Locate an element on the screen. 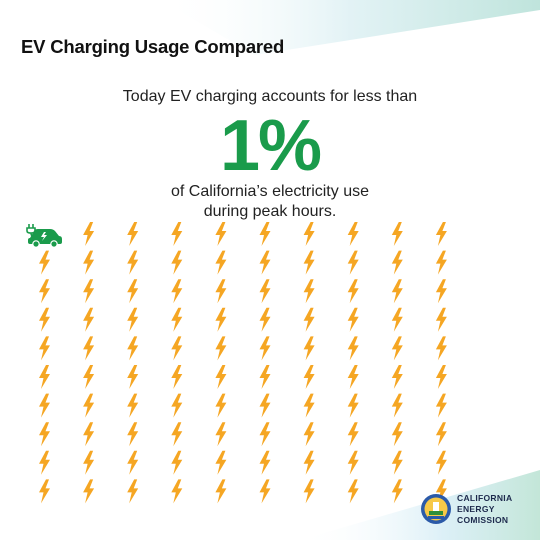 The width and height of the screenshot is (540, 540). logo-line-2: ENERGY is located at coordinates (476, 509).